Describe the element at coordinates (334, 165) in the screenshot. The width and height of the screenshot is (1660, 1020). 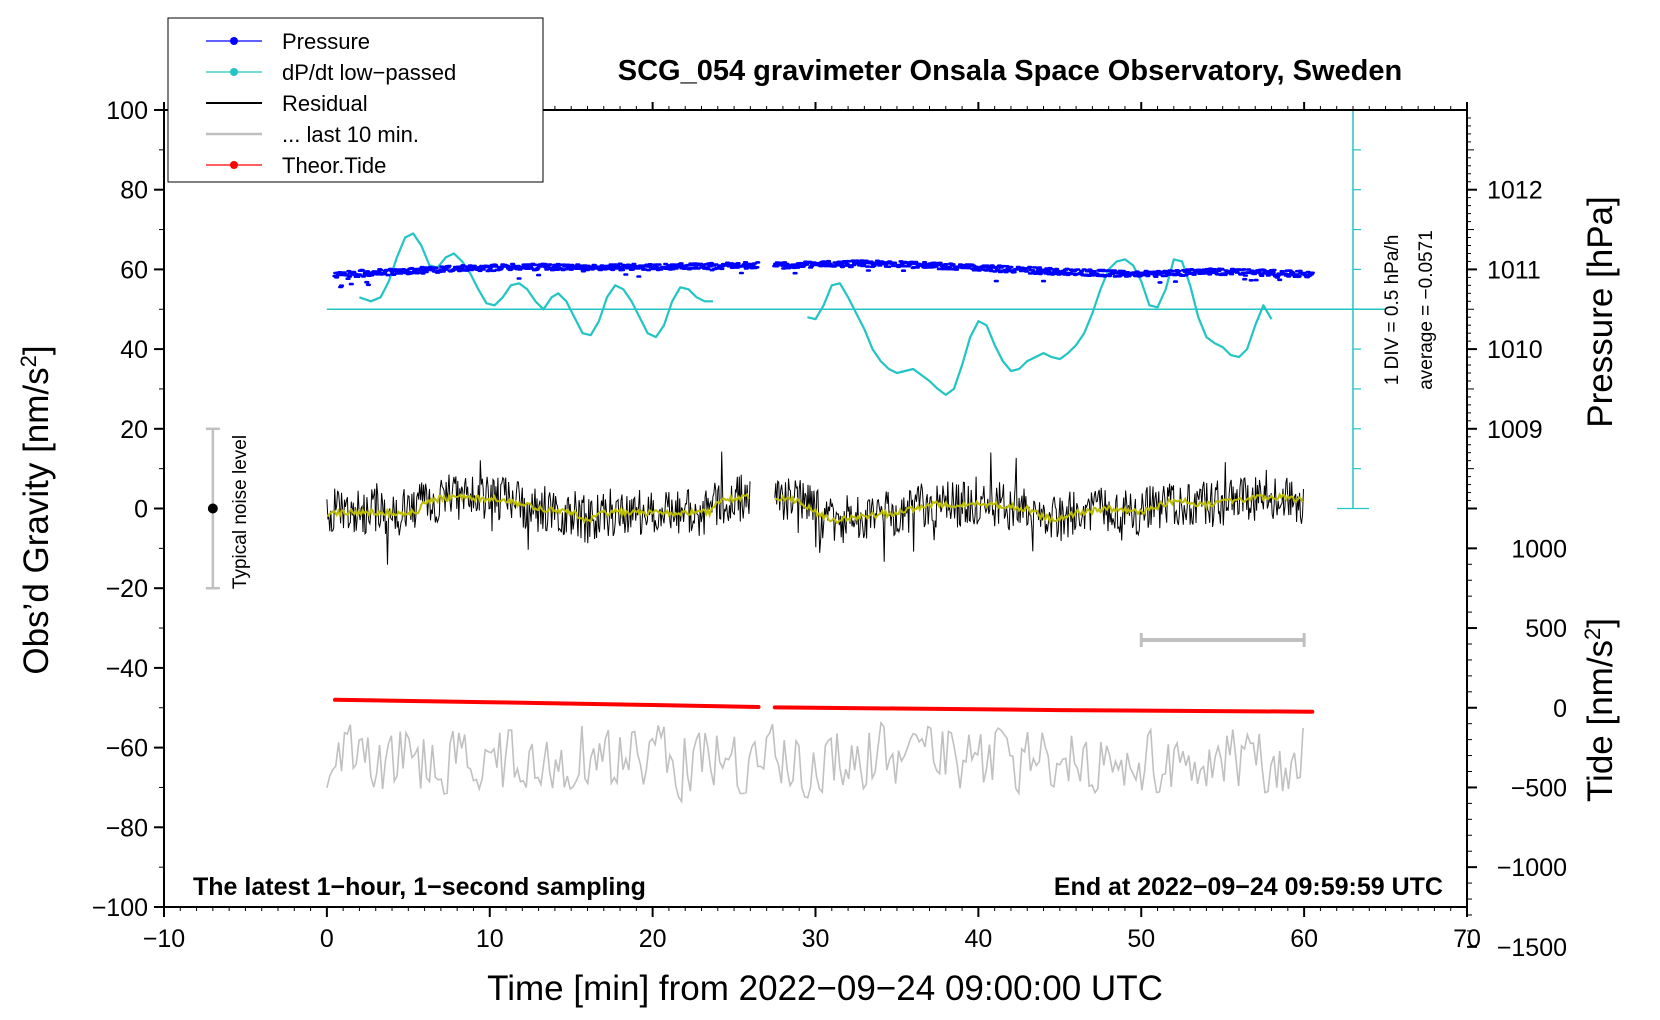
I see `legend-label: Theor.Tide` at that location.